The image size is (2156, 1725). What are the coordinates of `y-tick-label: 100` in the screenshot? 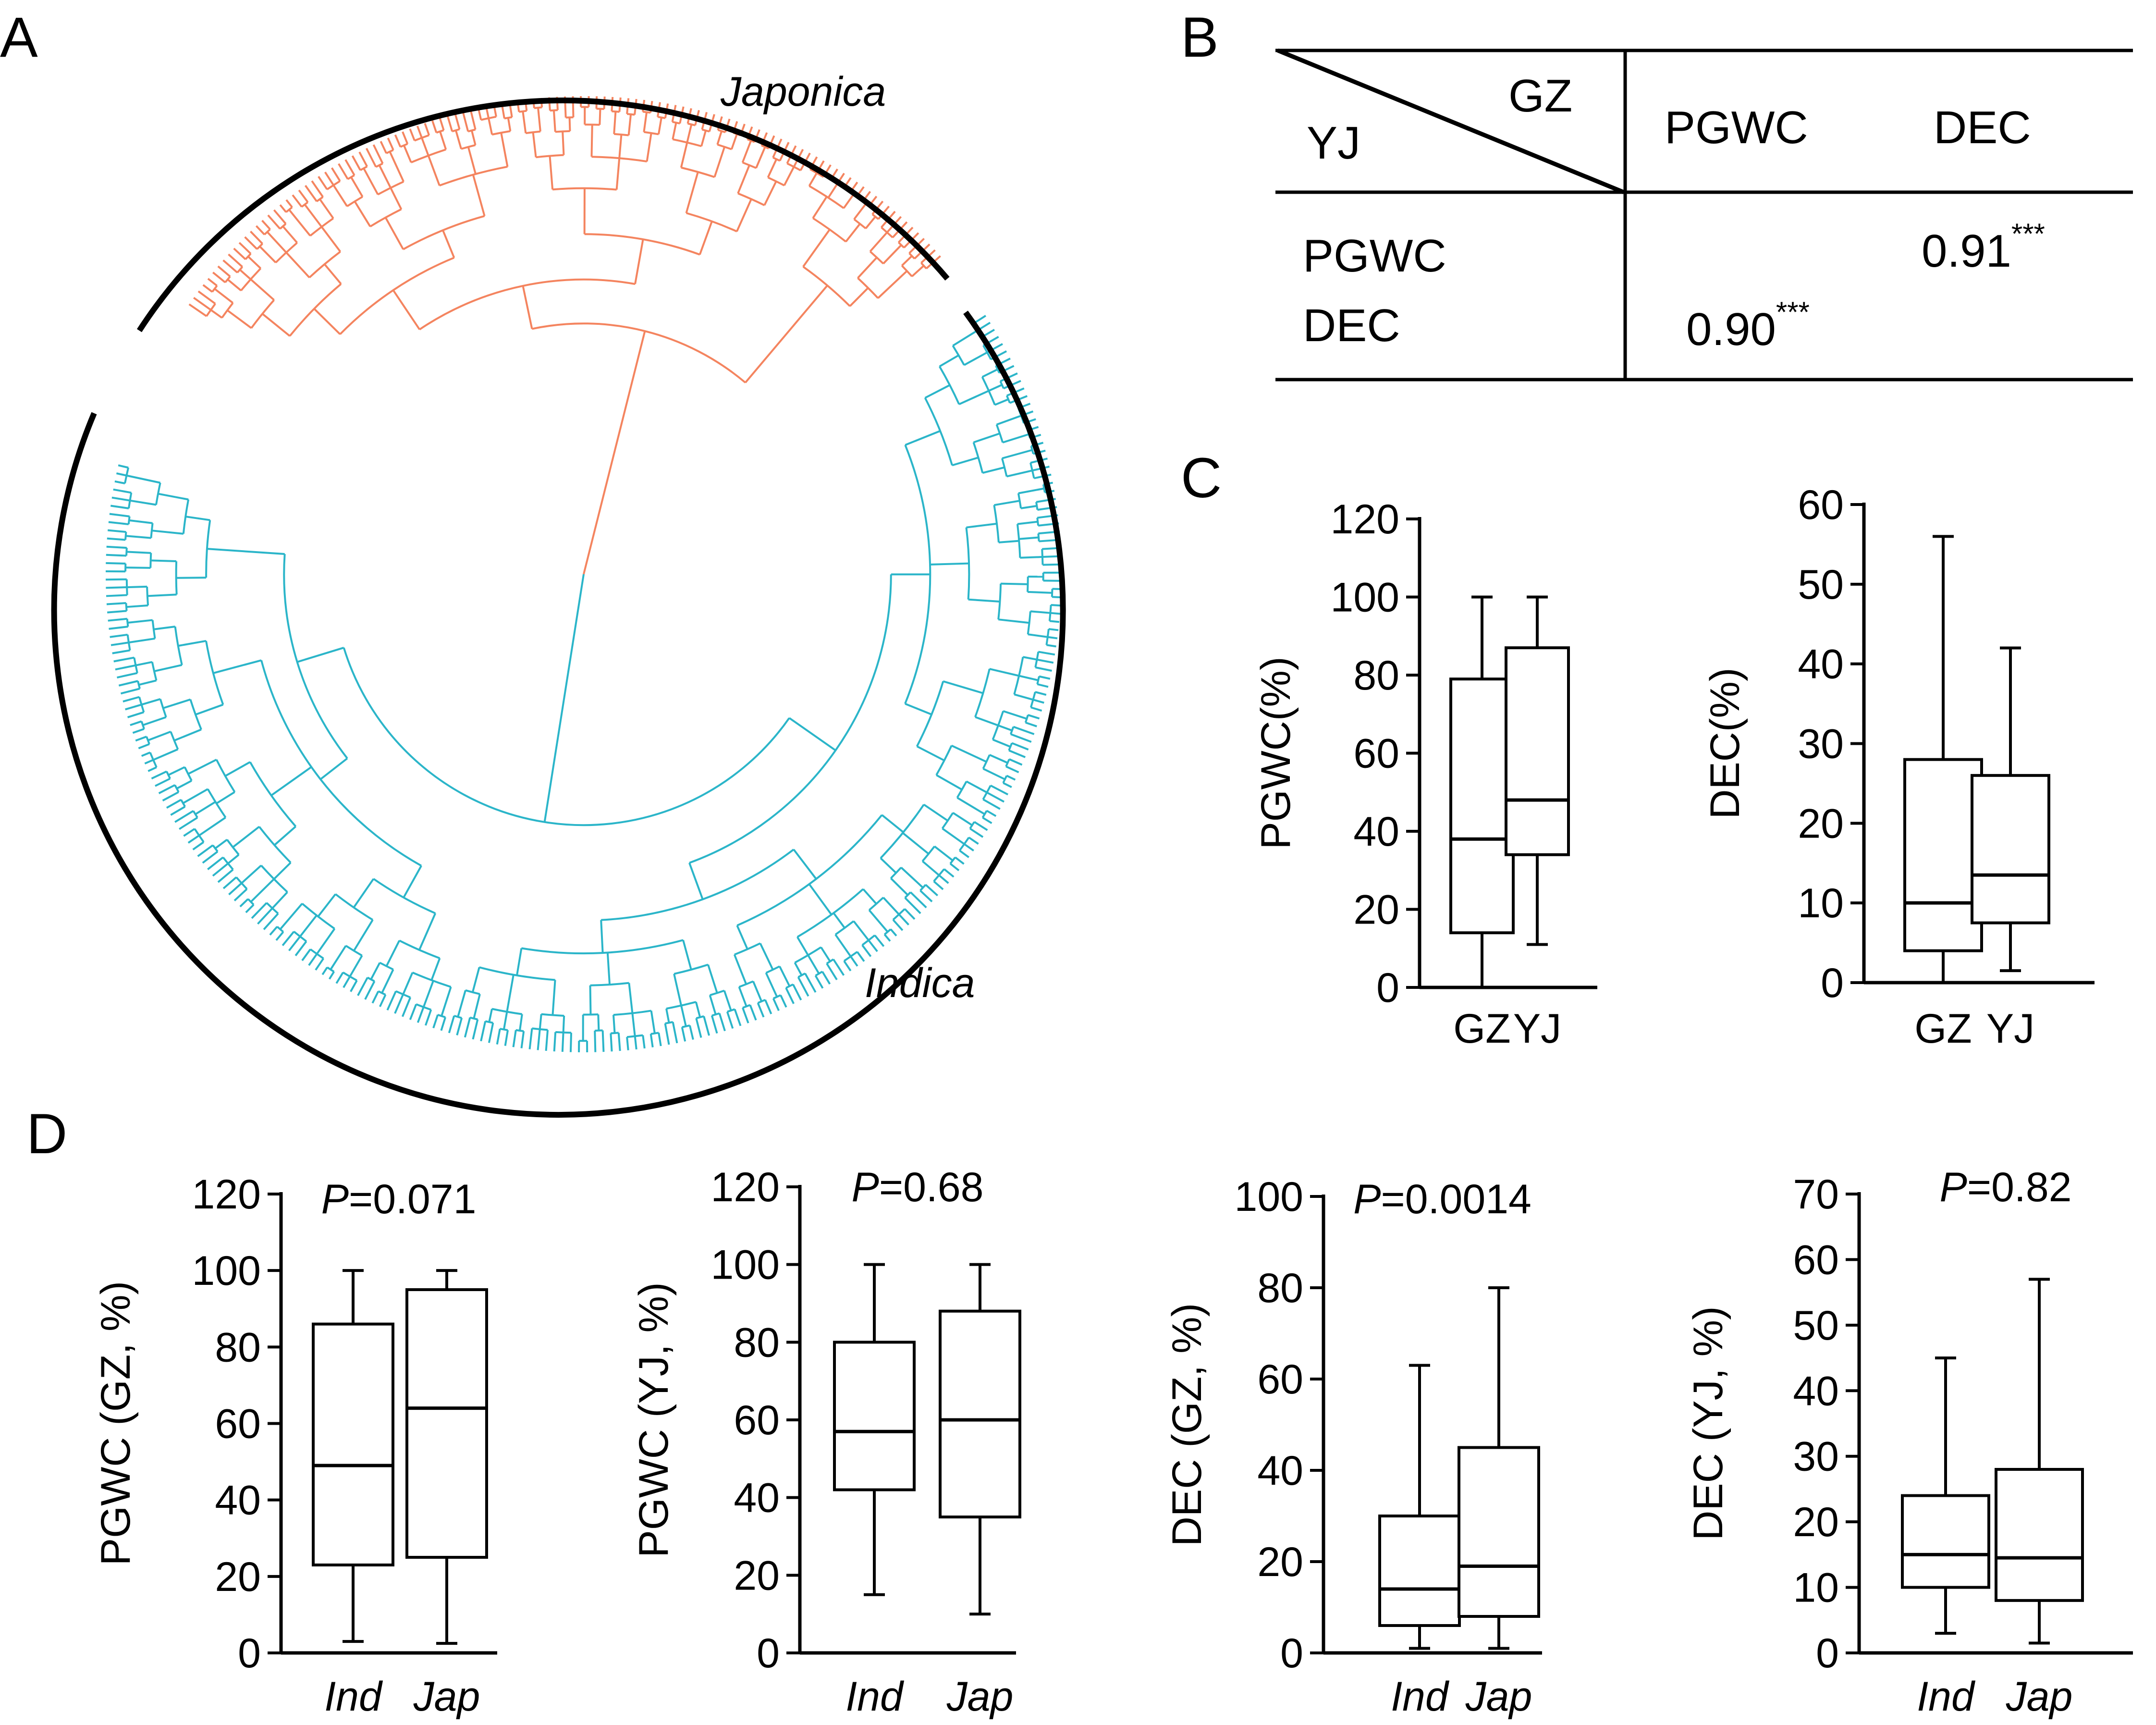 It's located at (1365, 598).